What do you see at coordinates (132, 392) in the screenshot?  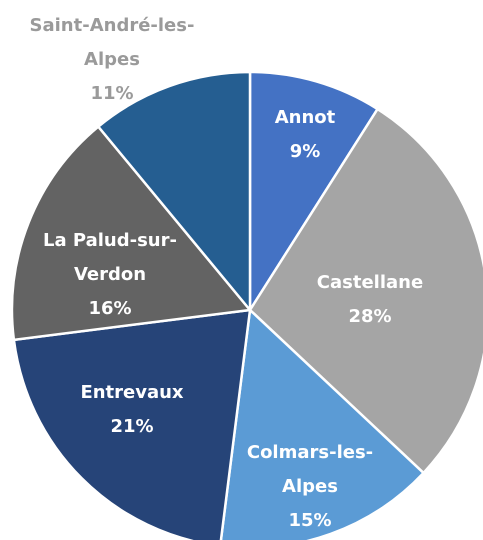 I see `category: Entrevaux` at bounding box center [132, 392].